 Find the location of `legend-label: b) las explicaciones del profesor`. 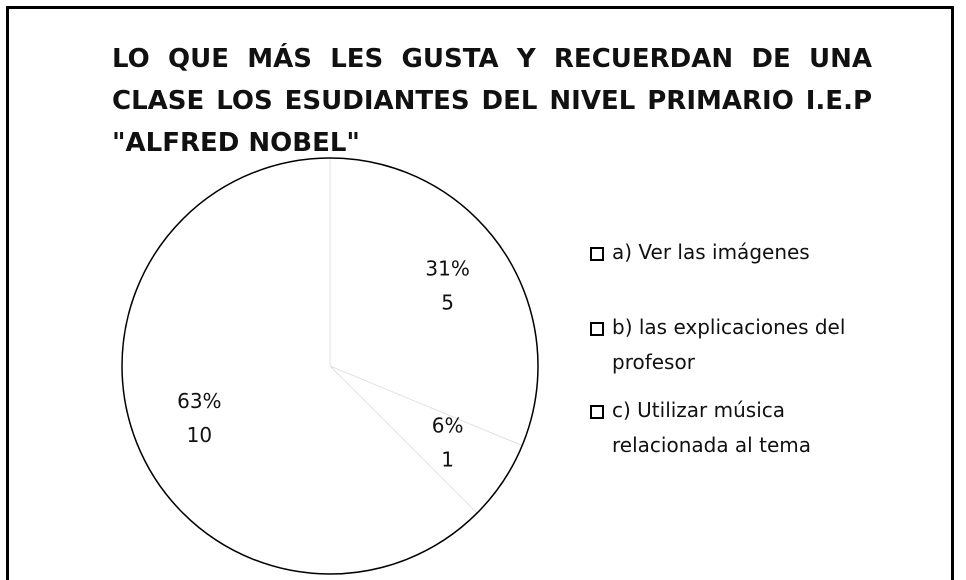

legend-label: b) las explicaciones del profesor is located at coordinates (729, 344).